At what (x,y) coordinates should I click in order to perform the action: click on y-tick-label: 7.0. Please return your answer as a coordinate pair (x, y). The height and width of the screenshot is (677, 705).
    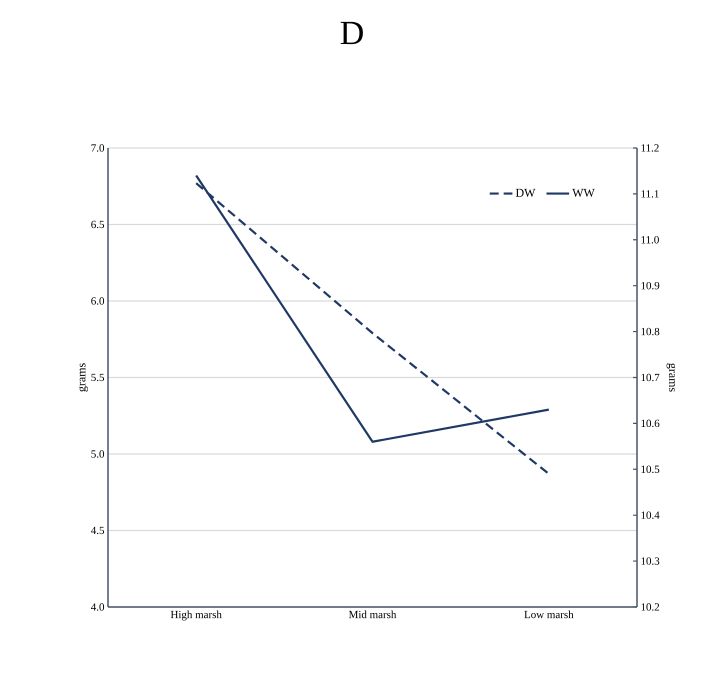
    Looking at the image, I should click on (98, 148).